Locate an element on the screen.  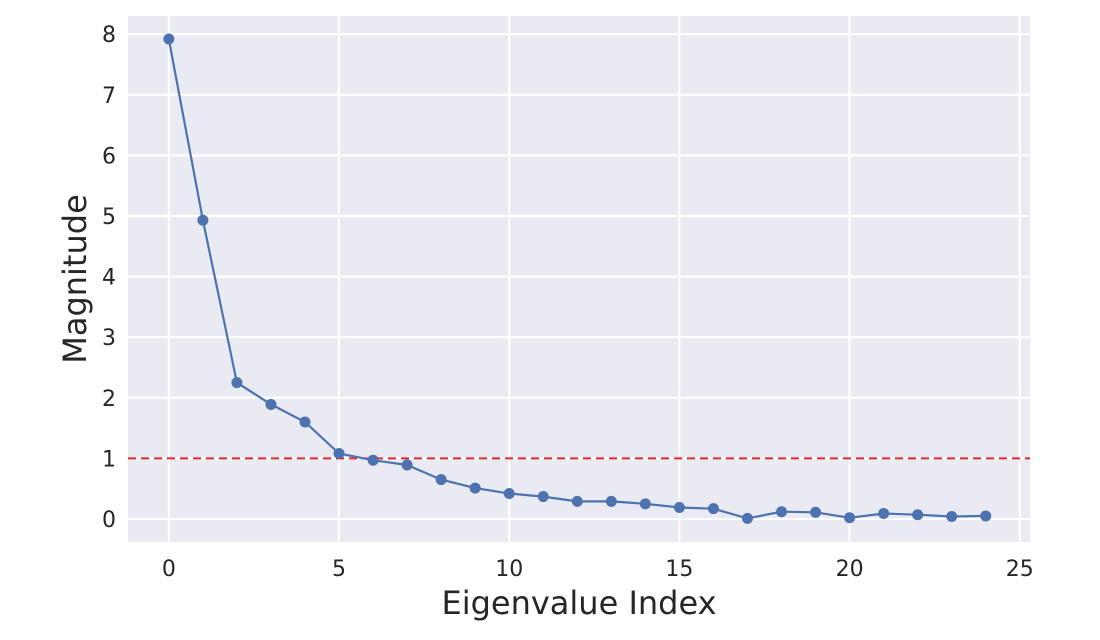
y-tick-label: 2 is located at coordinates (109, 399).